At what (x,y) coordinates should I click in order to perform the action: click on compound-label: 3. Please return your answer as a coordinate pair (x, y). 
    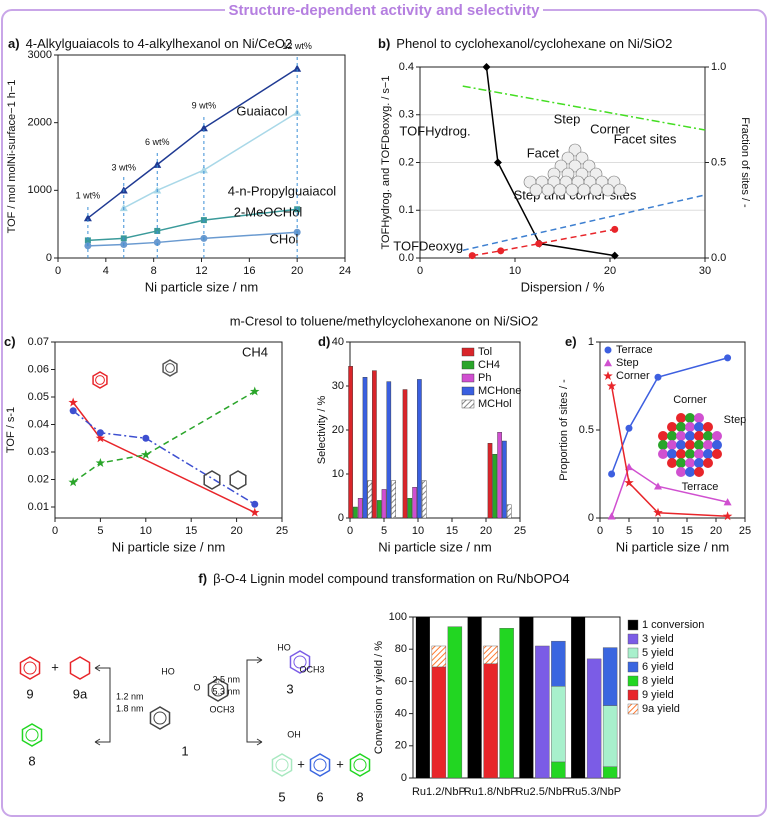
    Looking at the image, I should click on (289, 688).